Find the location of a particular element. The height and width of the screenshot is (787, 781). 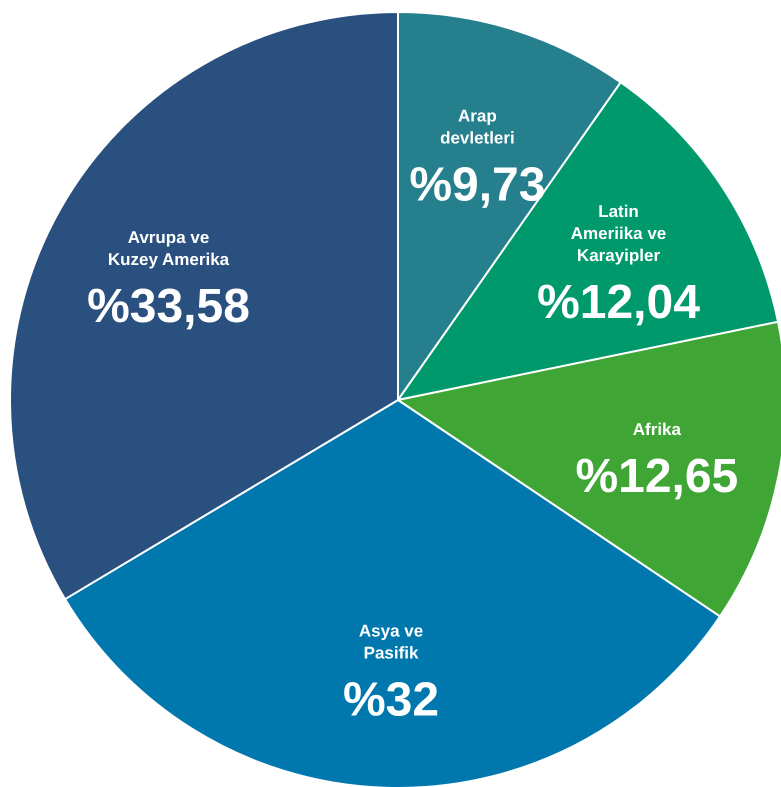

slice-label: Avrupa ve Kuzey Amerika is located at coordinates (169, 248).